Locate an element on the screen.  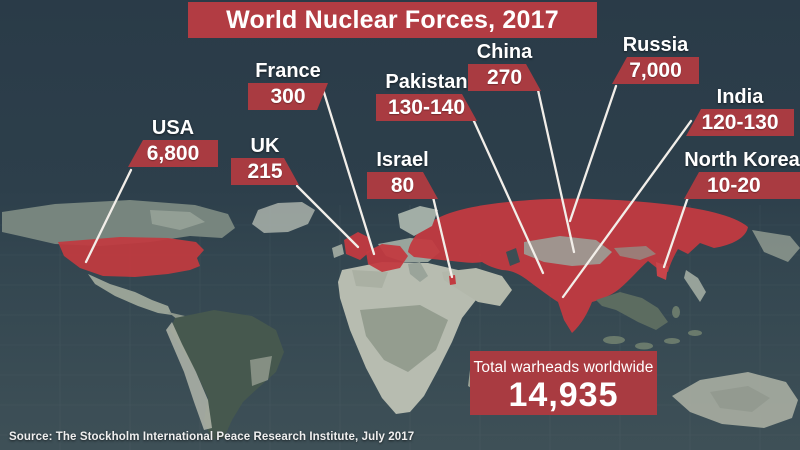
south-america-highlight is located at coordinates (261, 371).